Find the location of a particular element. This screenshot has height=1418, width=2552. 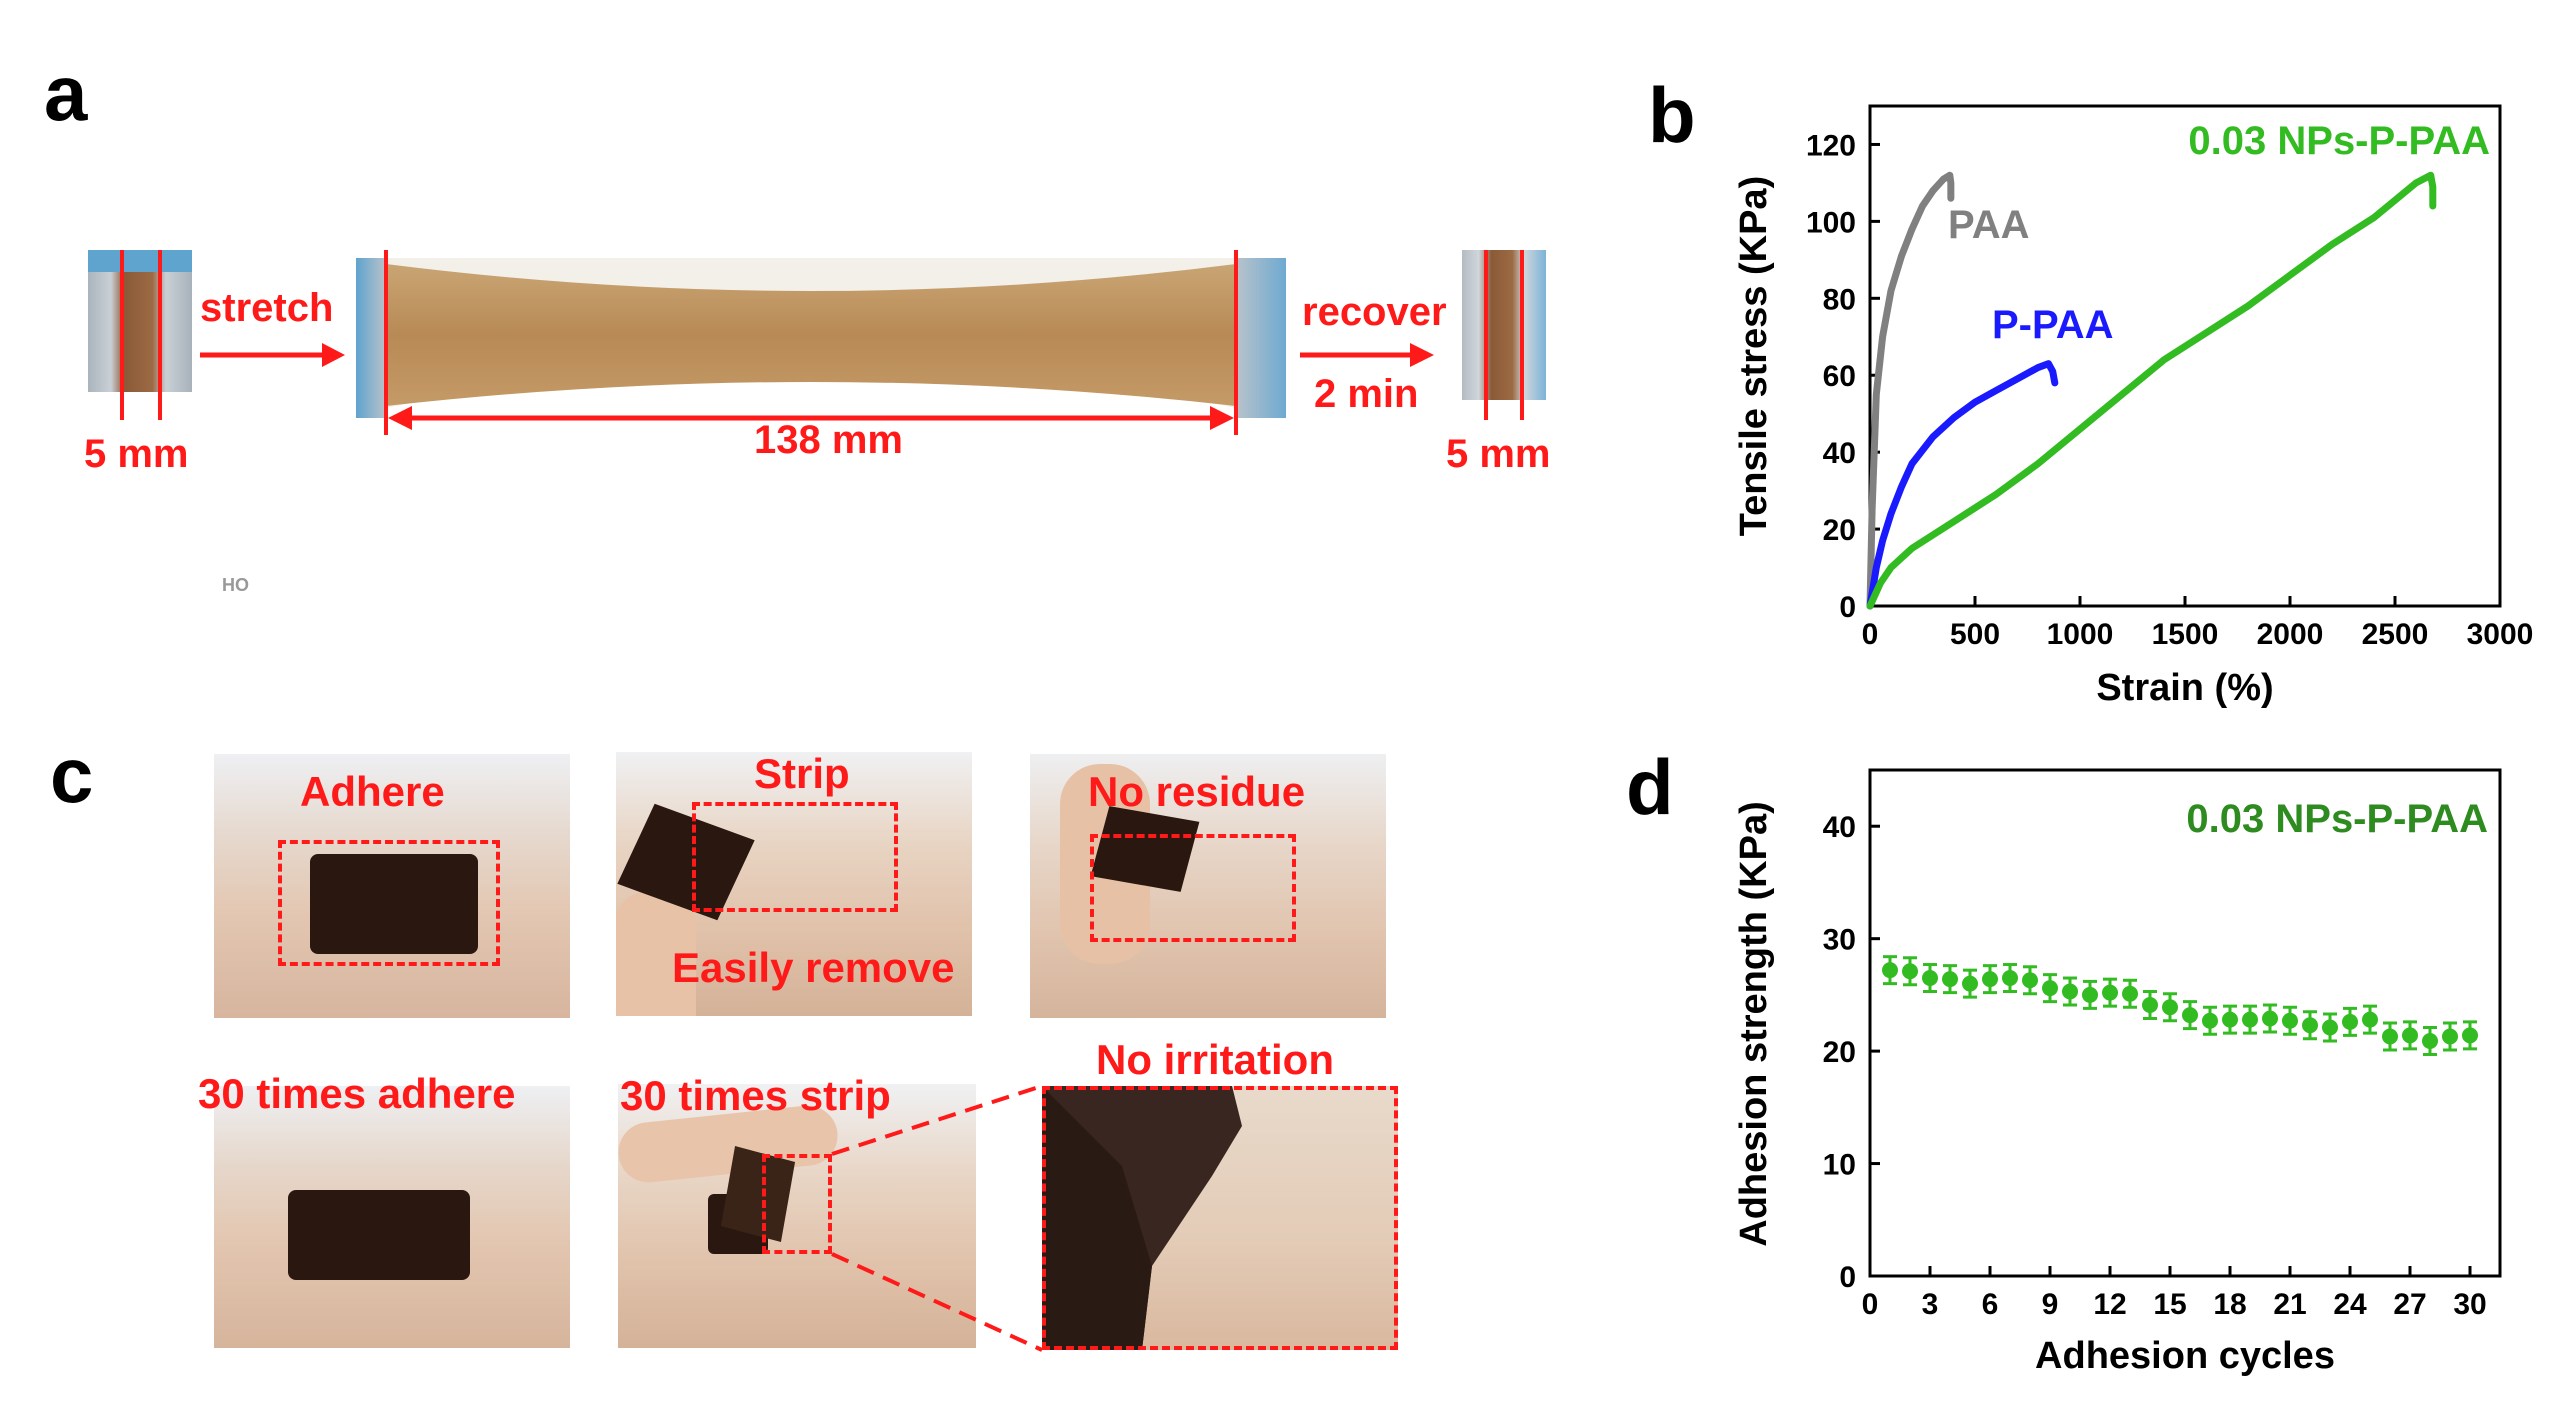

zoom-frame is located at coordinates (1220, 1218).